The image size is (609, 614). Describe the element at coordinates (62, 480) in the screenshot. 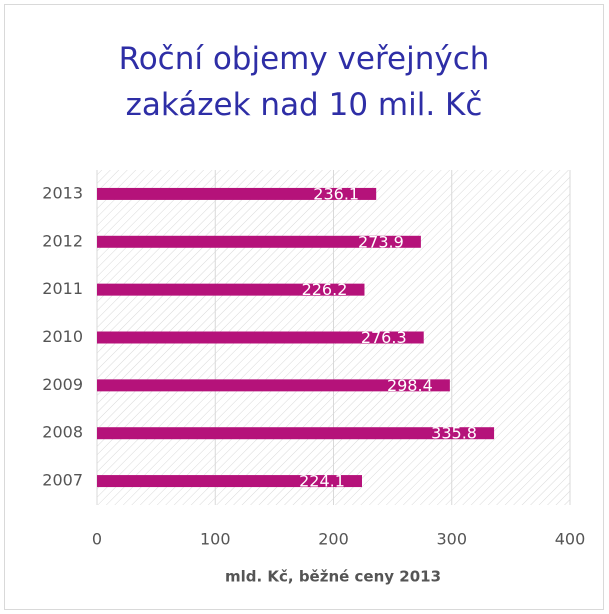

I see `y-tick-label: 2007` at that location.